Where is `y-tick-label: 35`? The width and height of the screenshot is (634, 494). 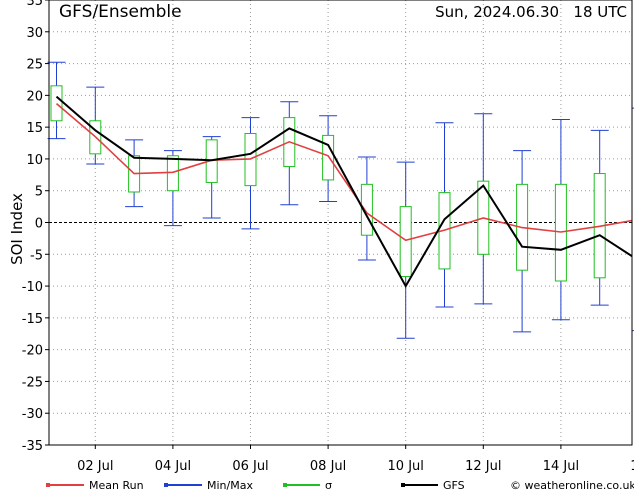
y-tick-label: 35 is located at coordinates (34, 4).